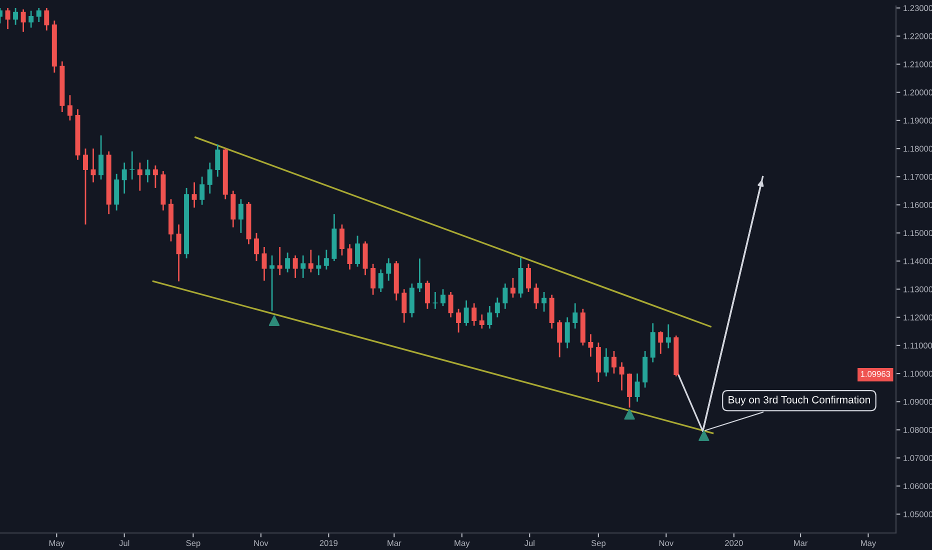  What do you see at coordinates (329, 543) in the screenshot?
I see `x-tick-label: 2019` at bounding box center [329, 543].